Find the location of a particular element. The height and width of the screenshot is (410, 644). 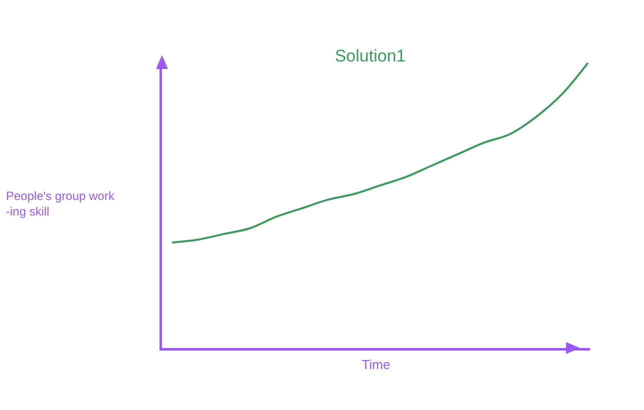

y-axis-title: People's group work -ing skill is located at coordinates (61, 204).